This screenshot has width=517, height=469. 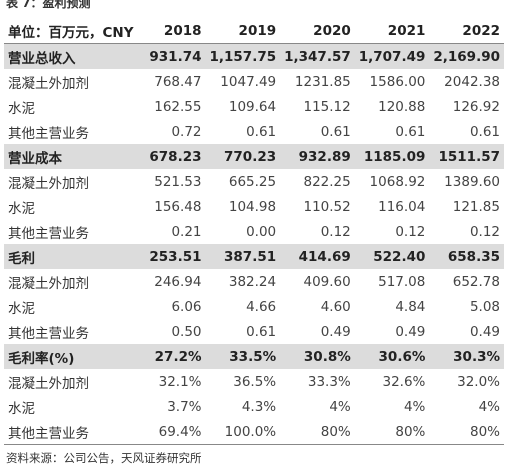 What do you see at coordinates (476, 106) in the screenshot?
I see `cell-value: 126.92` at bounding box center [476, 106].